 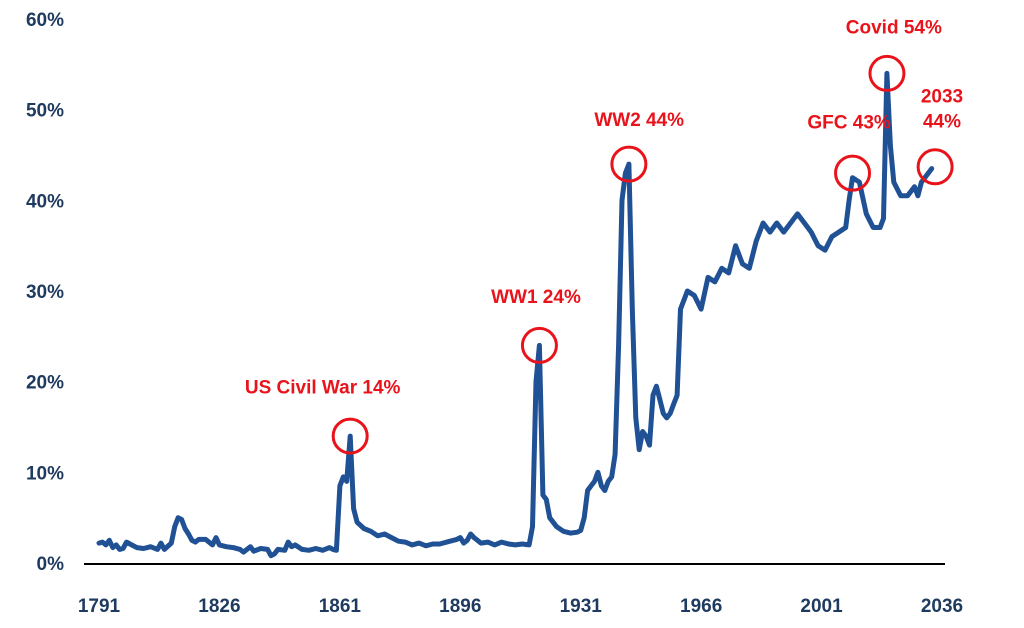 I want to click on x-tick-label: 1826, so click(x=219, y=606).